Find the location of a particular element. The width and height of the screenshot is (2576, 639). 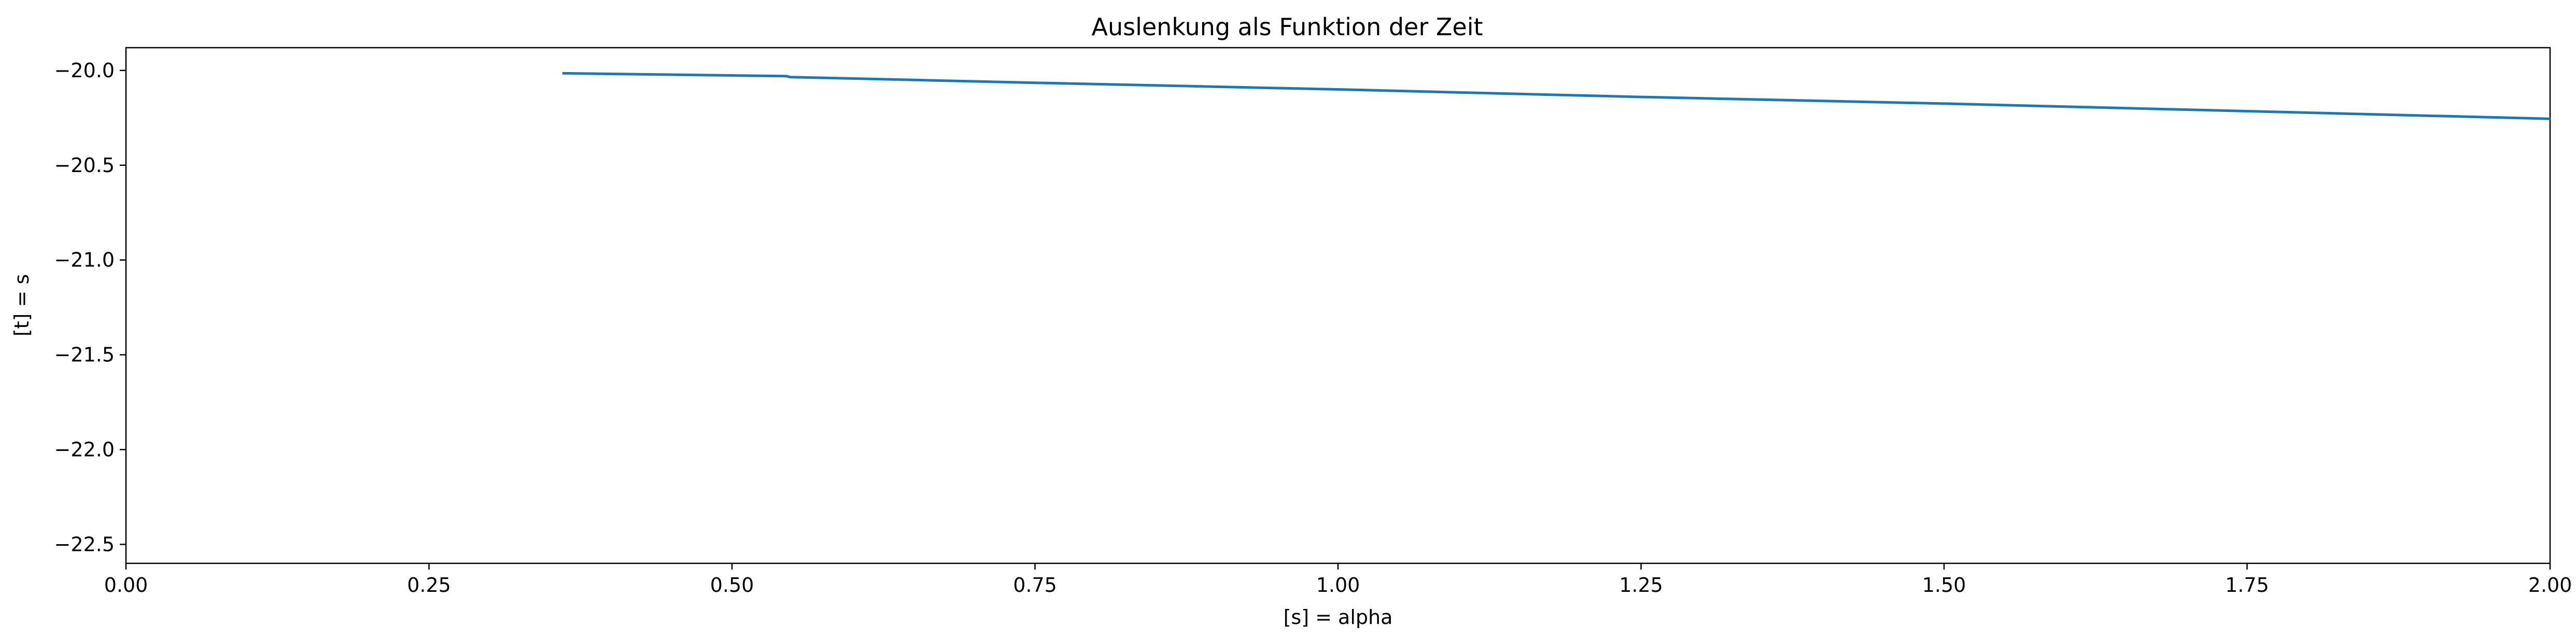

y-tick-label: −22.0 is located at coordinates (84, 450).